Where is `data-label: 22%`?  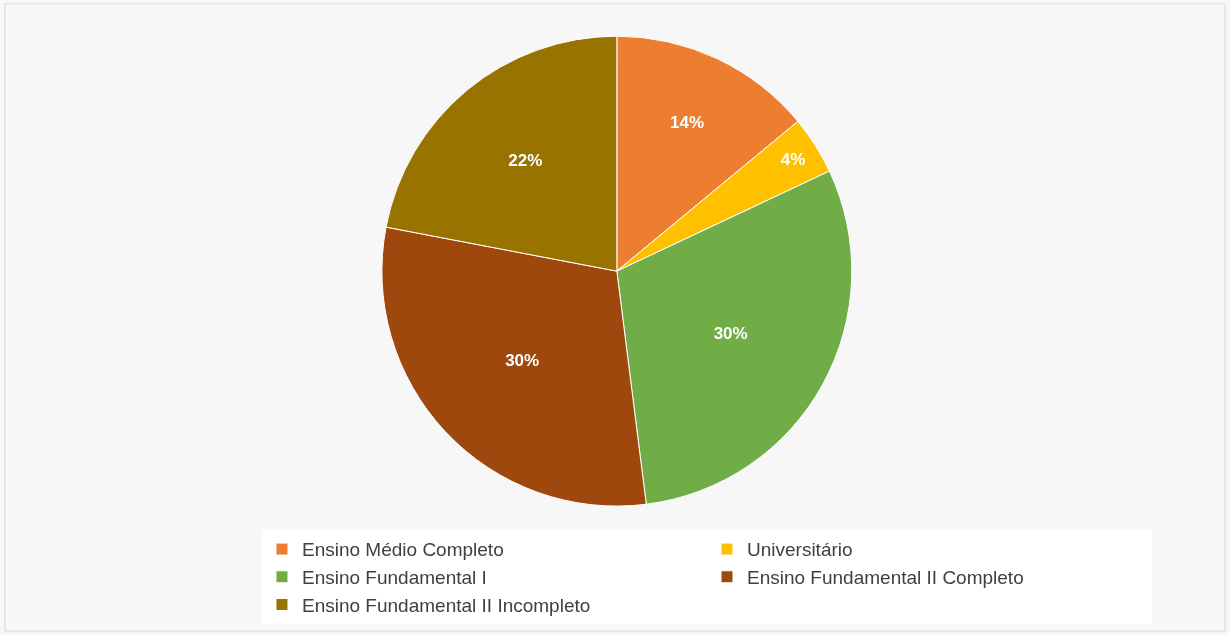
data-label: 22% is located at coordinates (525, 161).